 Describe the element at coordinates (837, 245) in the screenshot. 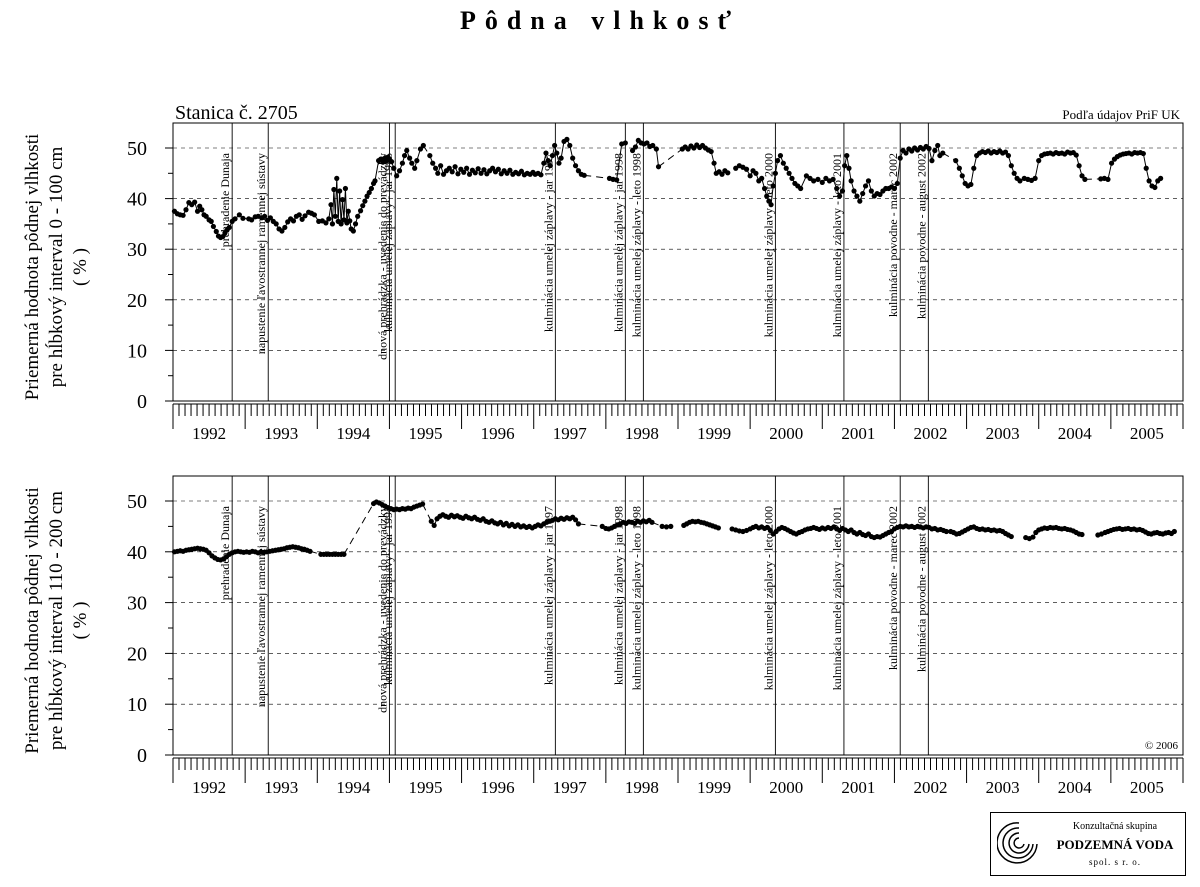

I see `event-label: kulminácia umelej záplavy - leto 2001` at that location.